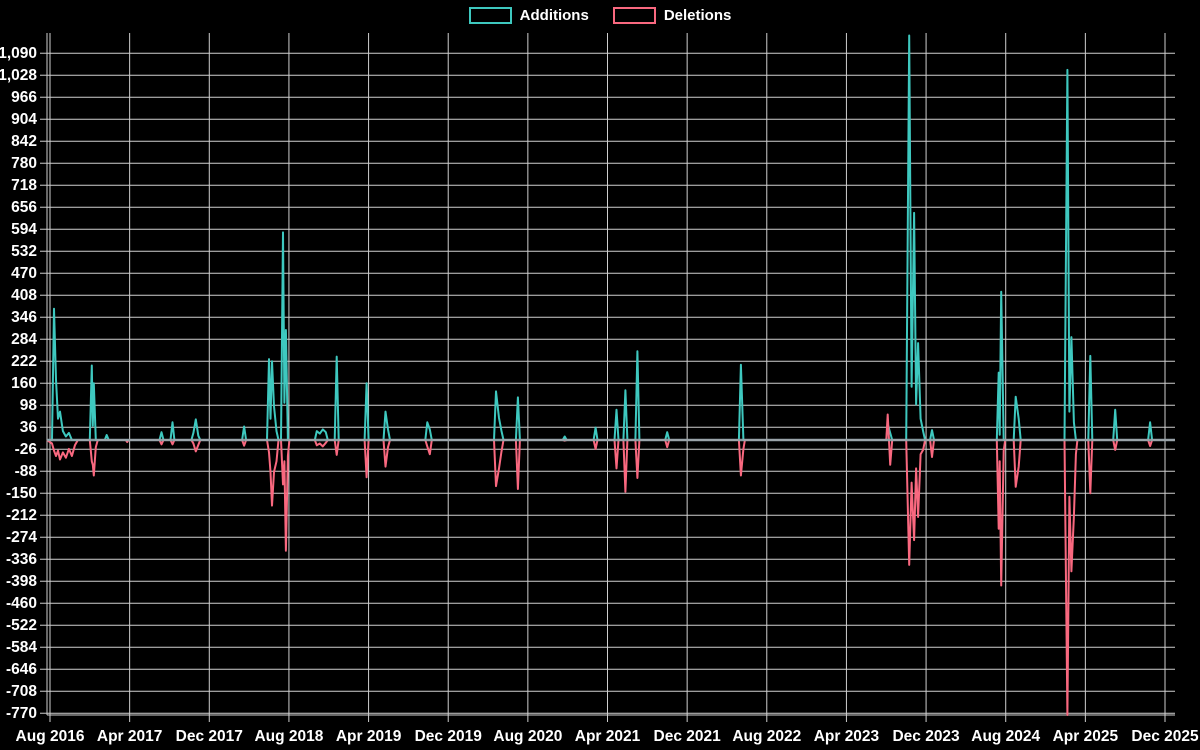 The width and height of the screenshot is (1200, 750). What do you see at coordinates (21, 669) in the screenshot?
I see `y-tick-label: -646` at bounding box center [21, 669].